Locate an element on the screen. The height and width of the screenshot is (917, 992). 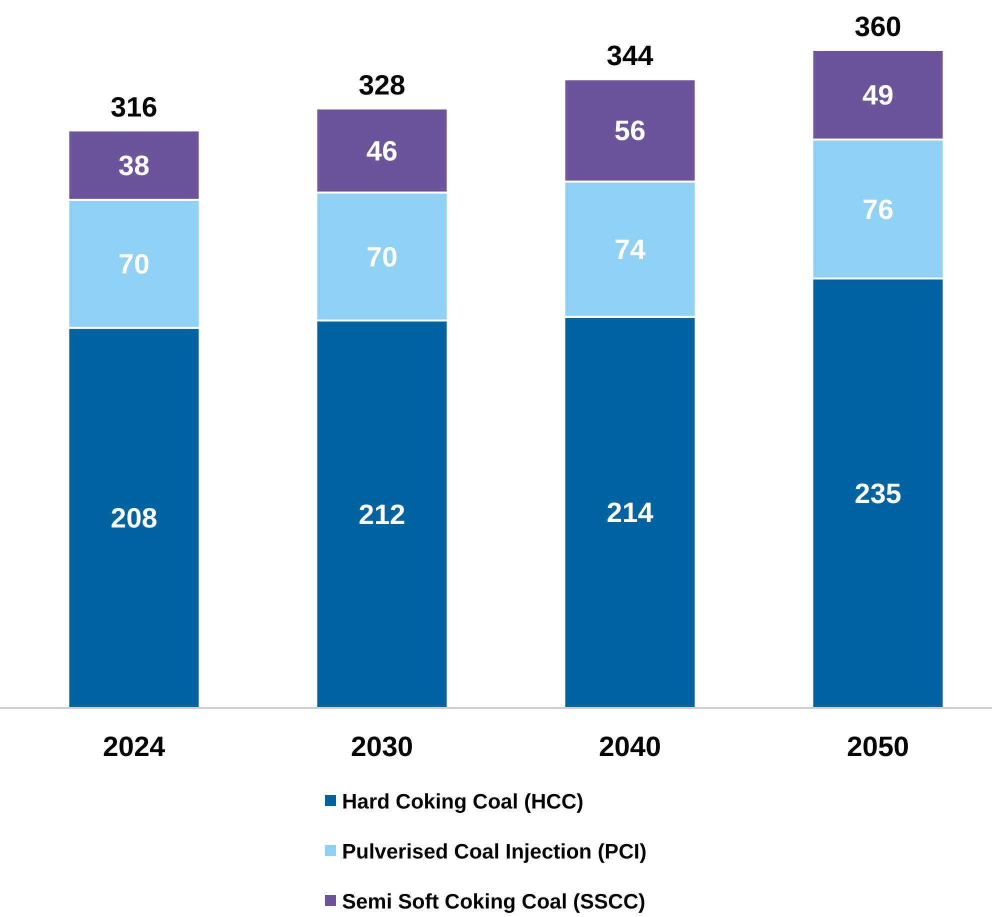
data-label: 46 is located at coordinates (382, 150).